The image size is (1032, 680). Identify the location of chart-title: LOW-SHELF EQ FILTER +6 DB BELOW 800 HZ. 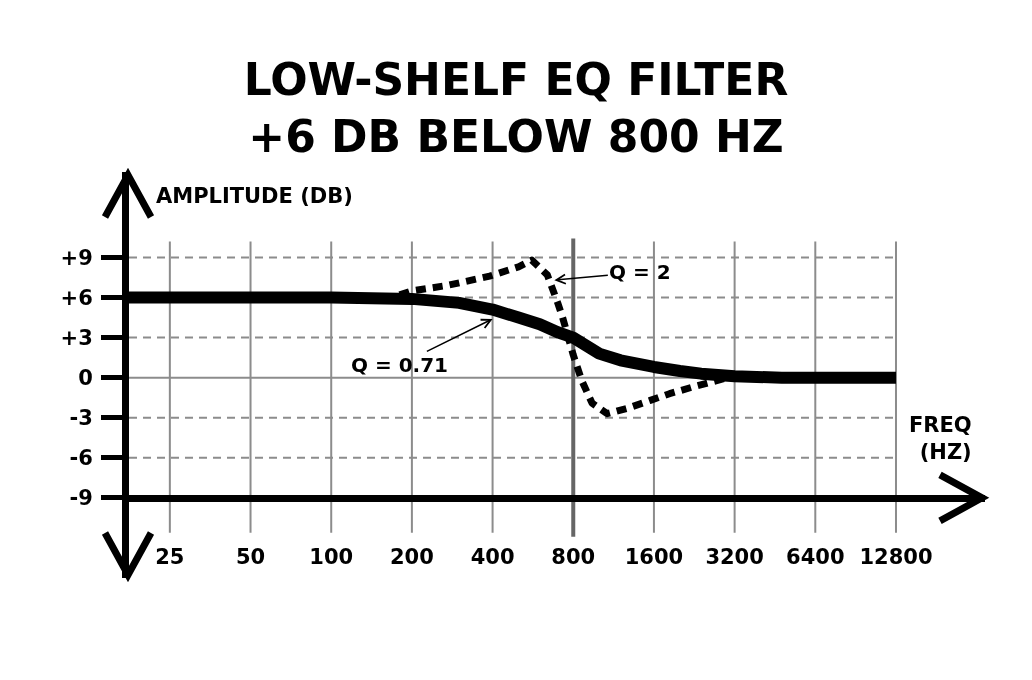
(516, 108).